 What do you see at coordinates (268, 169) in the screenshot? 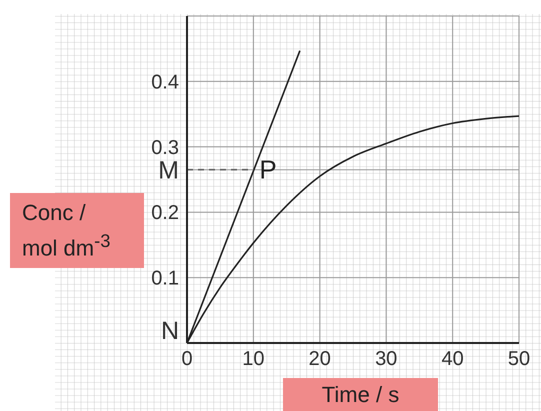
I see `annotation: P` at bounding box center [268, 169].